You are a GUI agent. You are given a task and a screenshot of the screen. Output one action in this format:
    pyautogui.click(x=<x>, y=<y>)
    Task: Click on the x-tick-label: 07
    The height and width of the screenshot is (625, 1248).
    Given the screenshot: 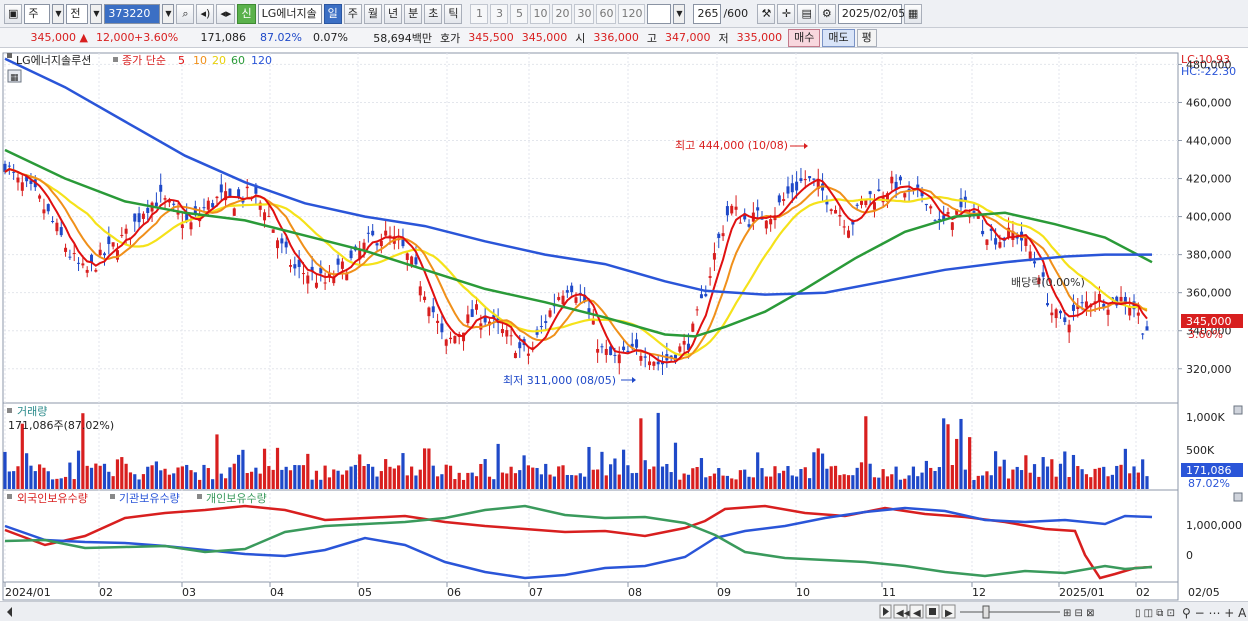 What is the action you would take?
    pyautogui.click(x=536, y=592)
    